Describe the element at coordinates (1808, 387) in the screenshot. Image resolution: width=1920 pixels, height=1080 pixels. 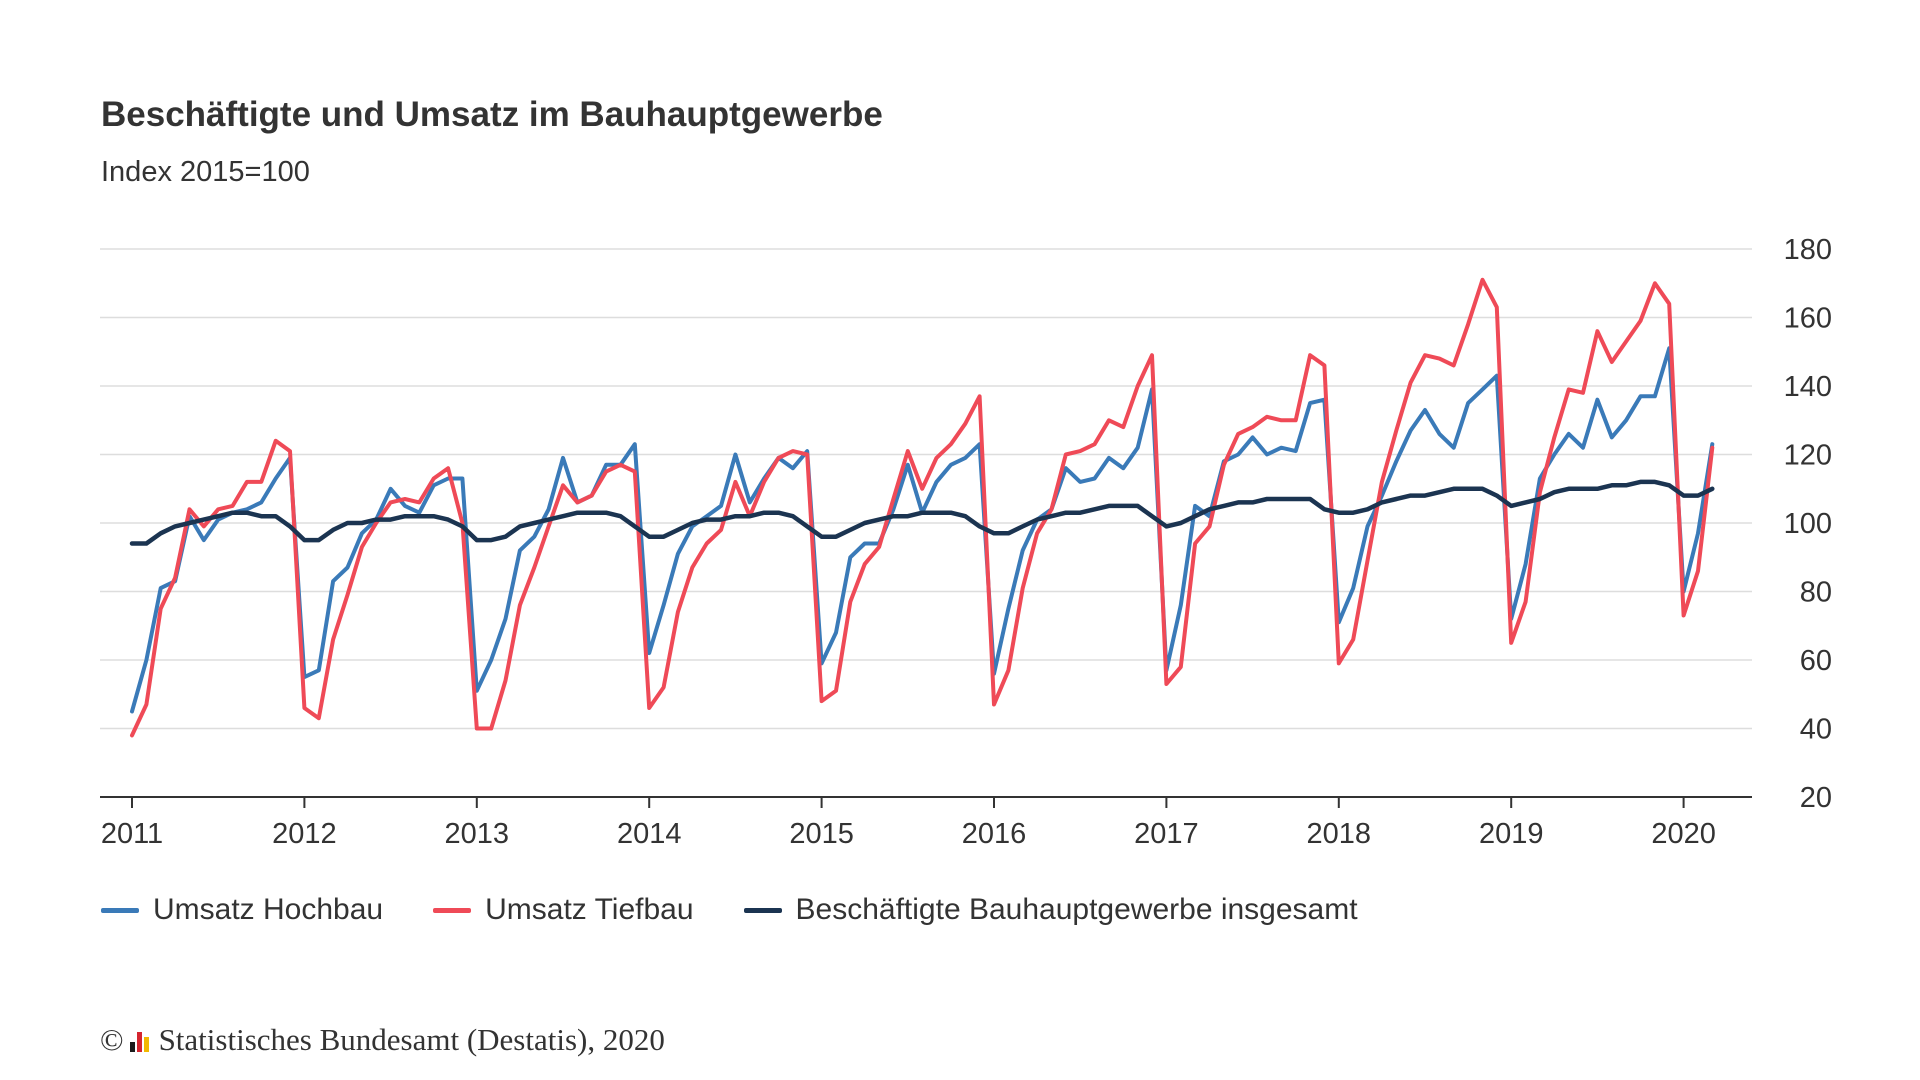
I see `y-tick-label: 140` at that location.